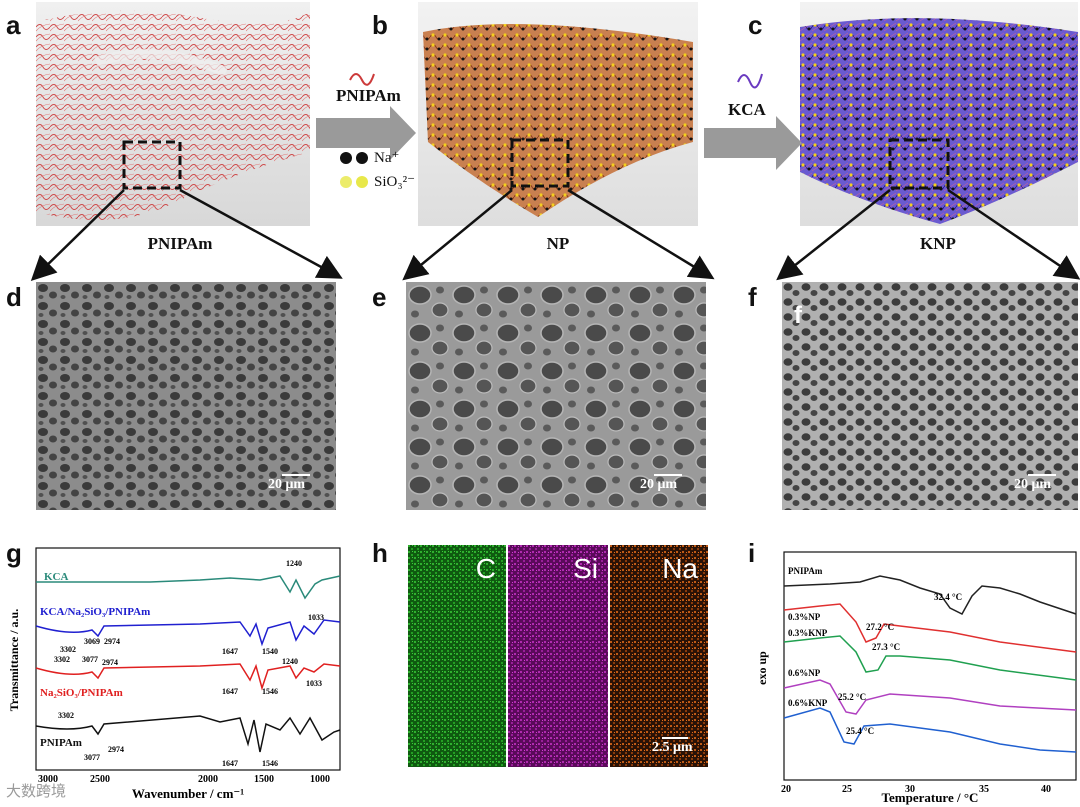  What do you see at coordinates (294, 563) in the screenshot?
I see `ftir-peak-kca-1240: 1240` at bounding box center [294, 563].